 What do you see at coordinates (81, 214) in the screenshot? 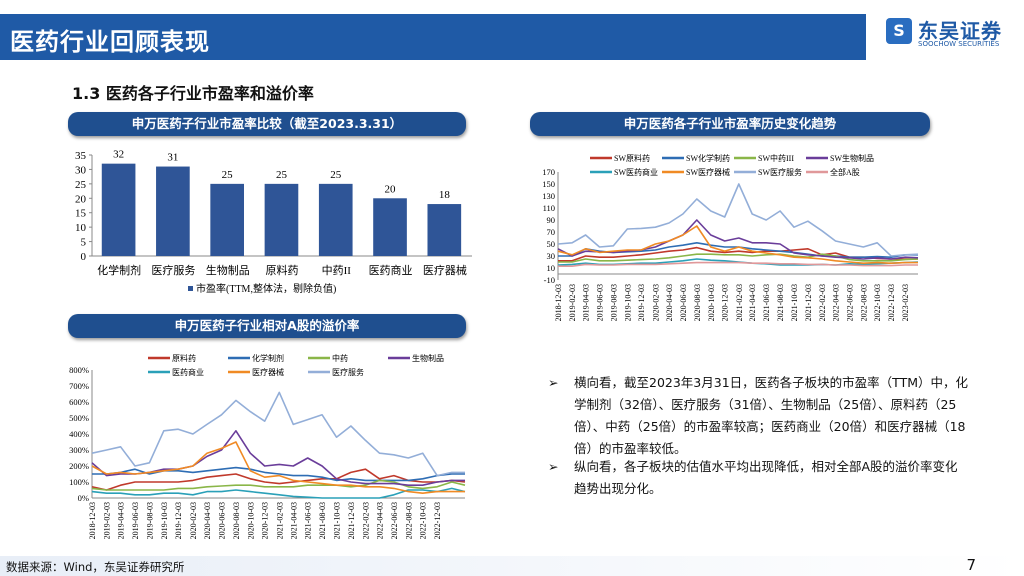
I see `y-tick-label: 15` at bounding box center [81, 214].